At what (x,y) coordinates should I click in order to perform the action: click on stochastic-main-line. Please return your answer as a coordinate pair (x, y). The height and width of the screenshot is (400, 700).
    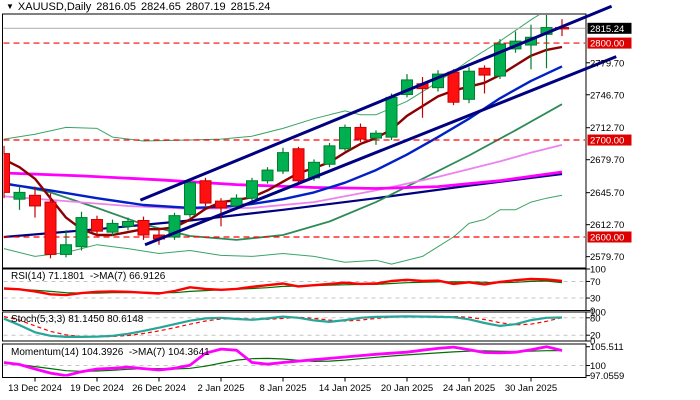
    Looking at the image, I should click on (283, 326).